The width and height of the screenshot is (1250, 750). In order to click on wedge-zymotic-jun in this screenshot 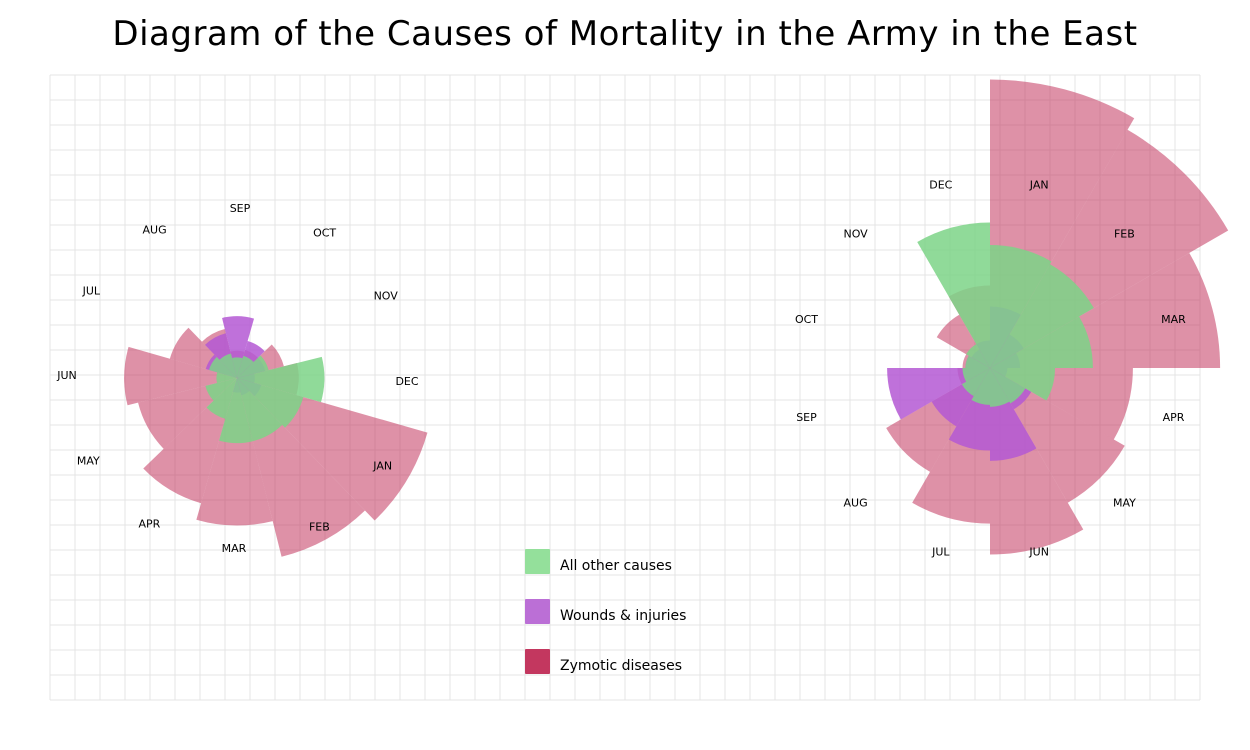, I will do `click(180, 376)`.